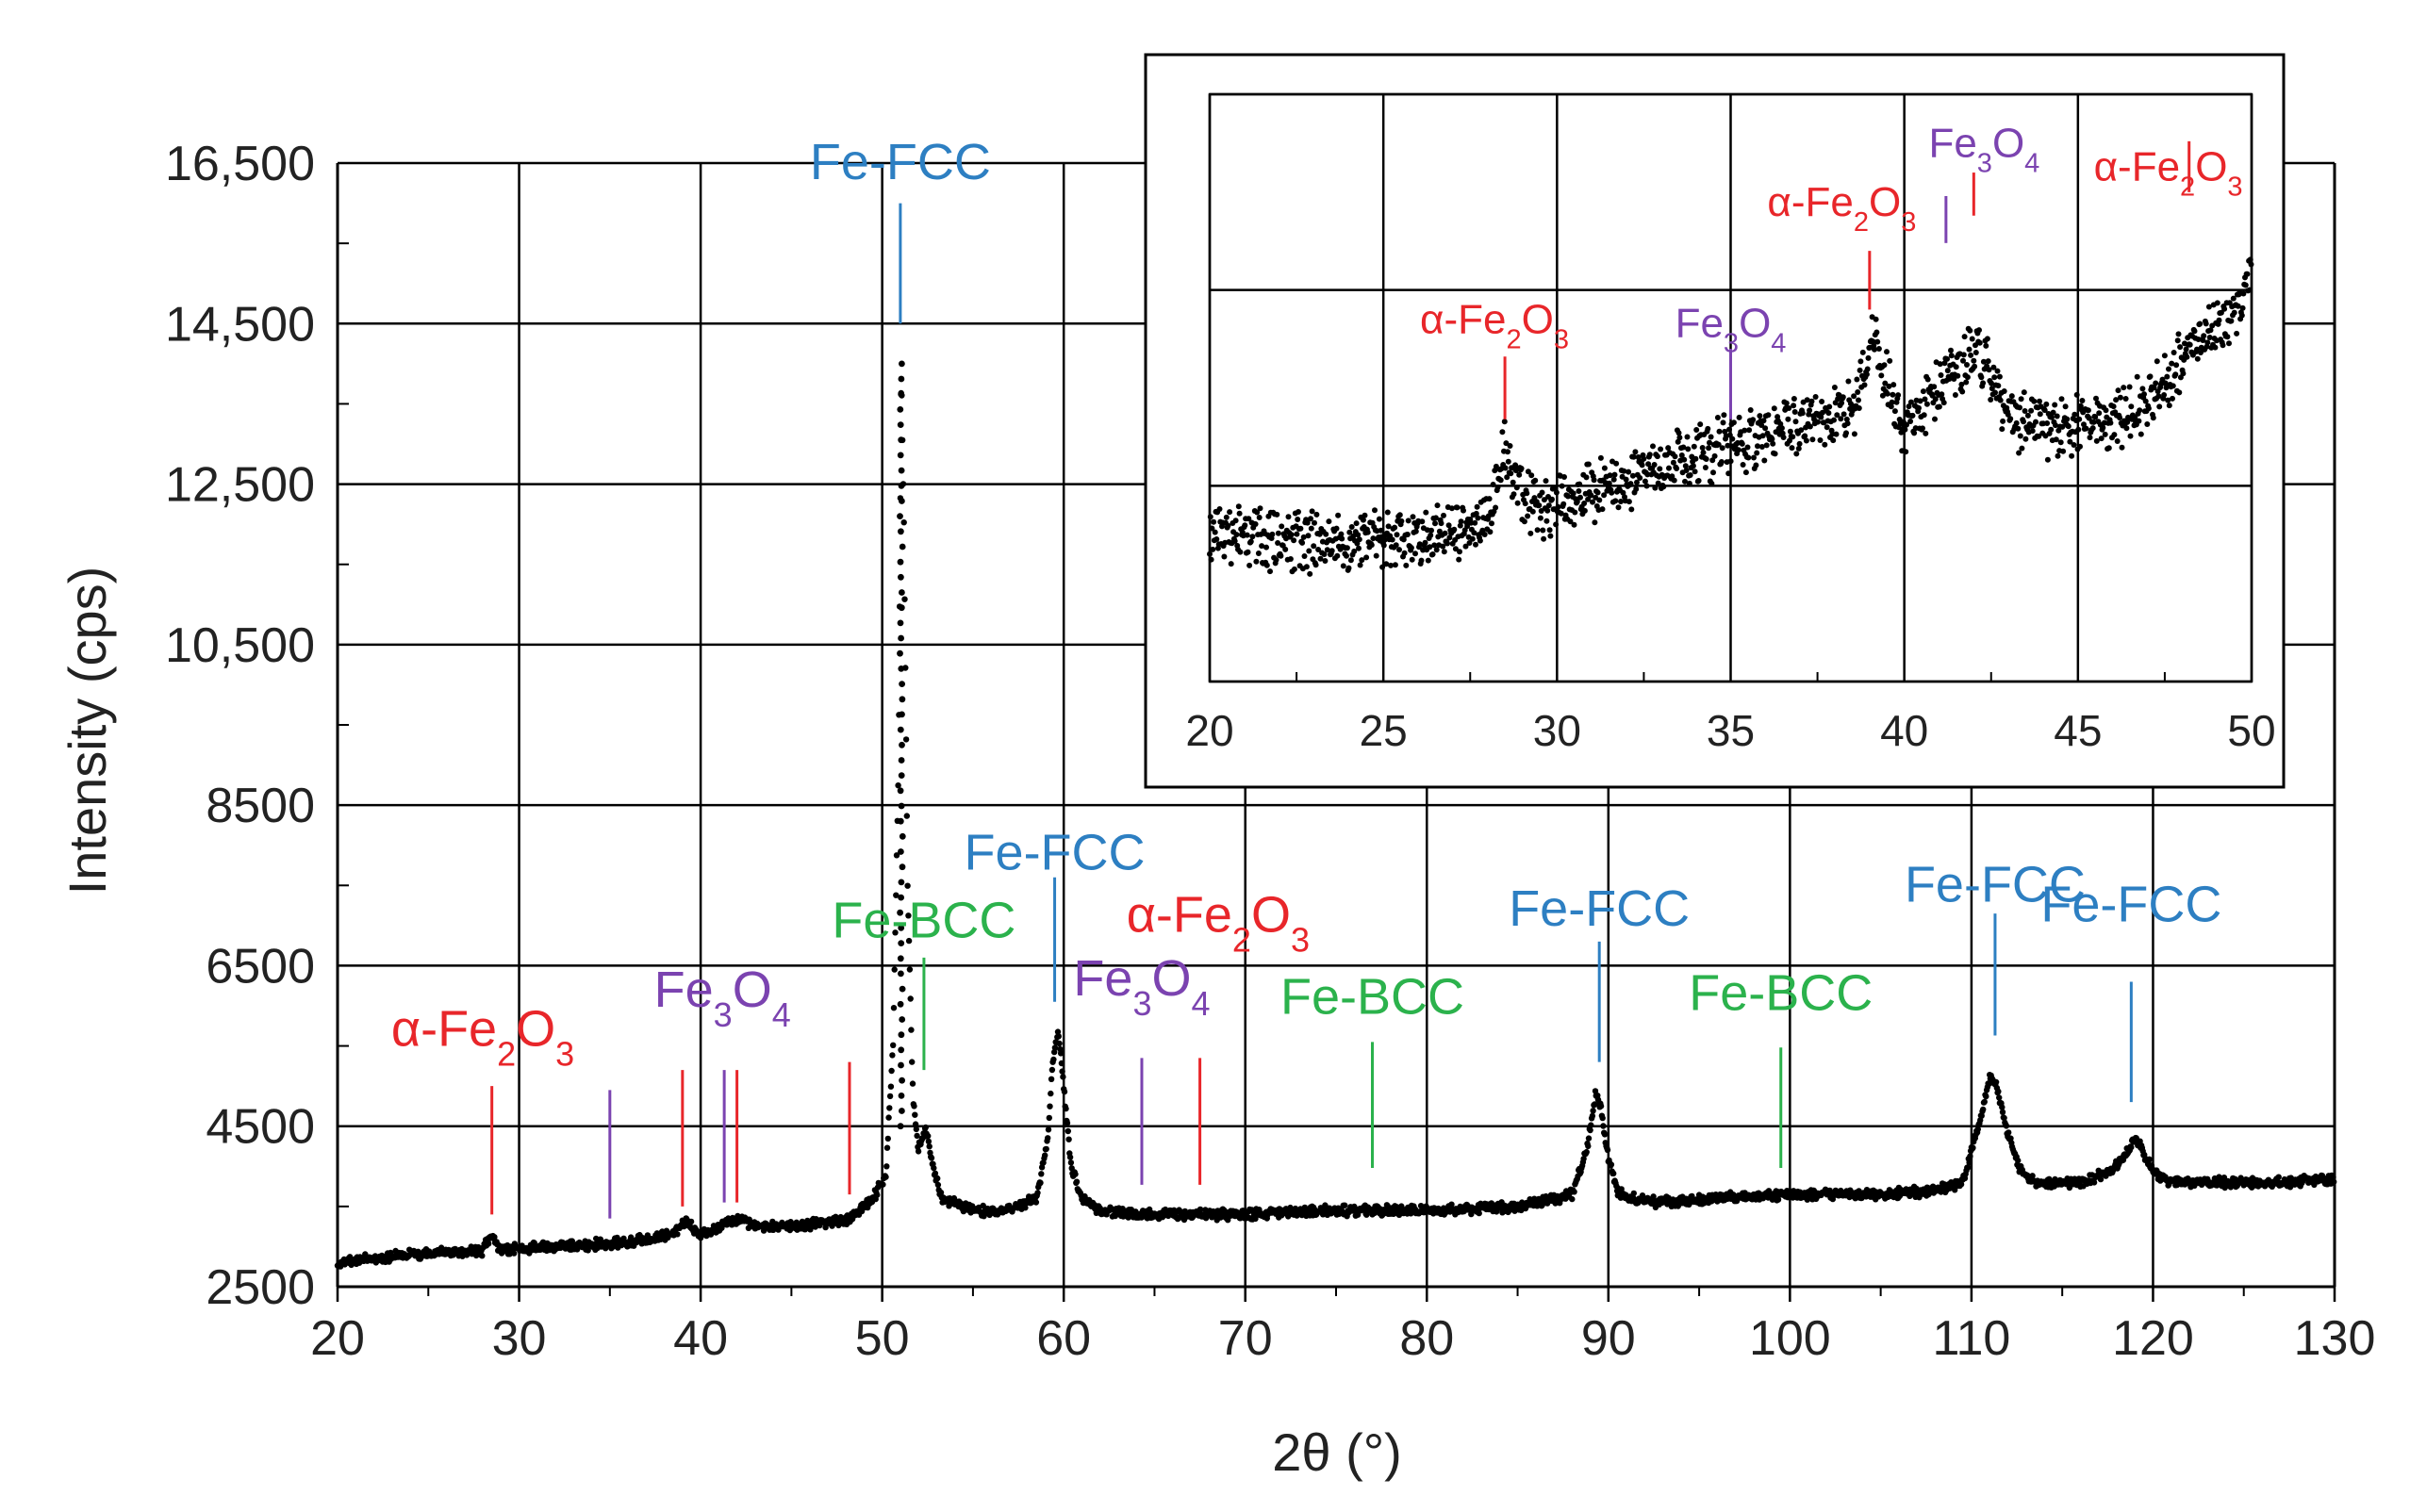 Image resolution: width=2410 pixels, height=1512 pixels. I want to click on main-x-tick-label: 30, so click(519, 1339).